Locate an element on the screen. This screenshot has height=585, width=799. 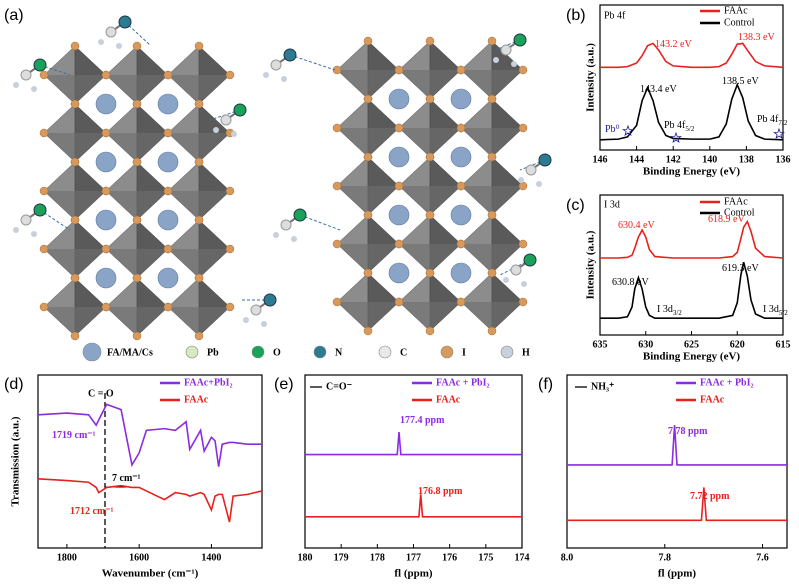
x-tick-label: 176 is located at coordinates (449, 557).